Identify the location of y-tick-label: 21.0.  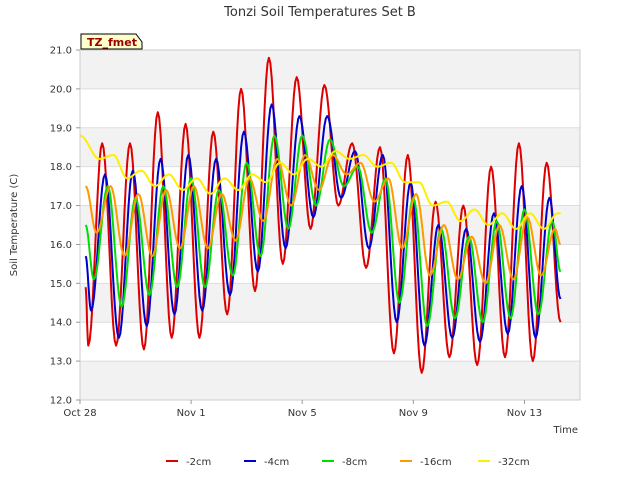
(61, 51).